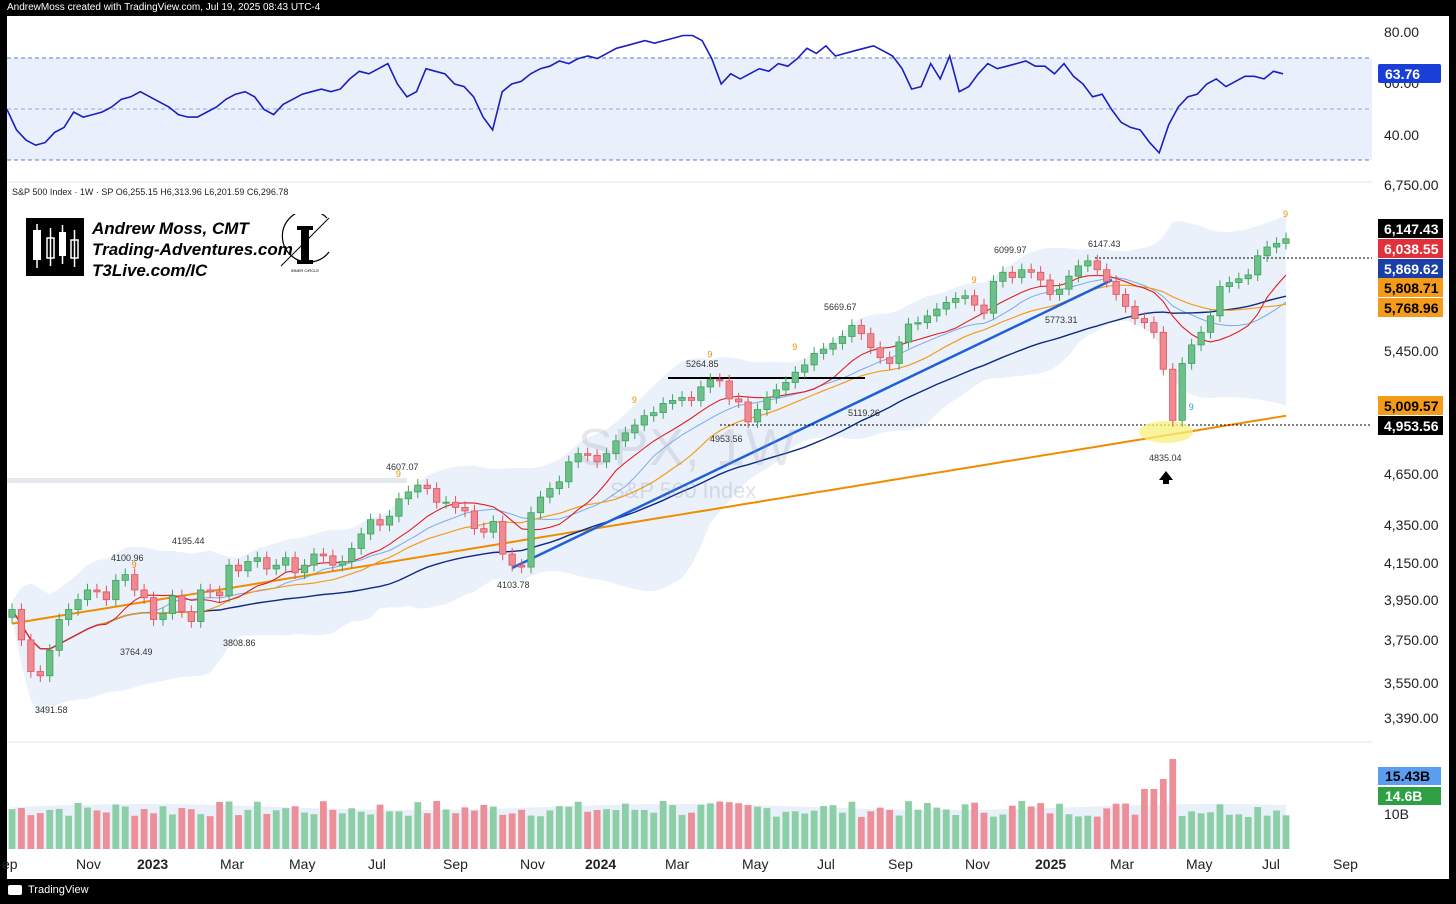 The image size is (1456, 904). I want to click on annotation: 6147.43, so click(1104, 244).